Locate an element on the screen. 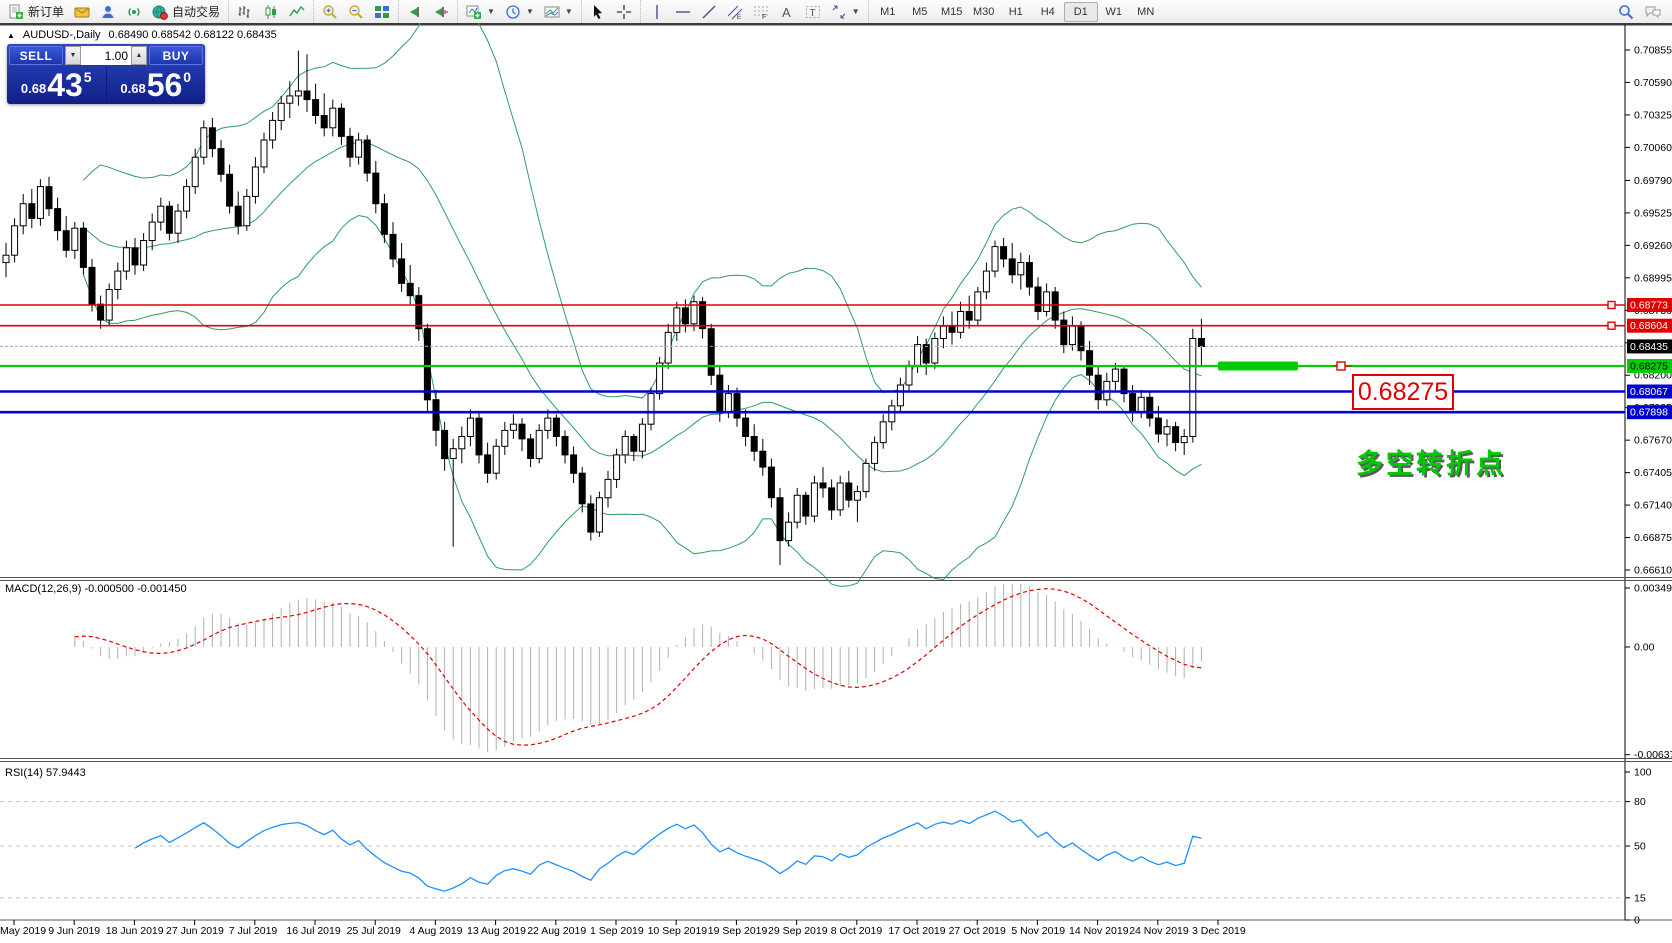  timeframe-button-h1: H1 is located at coordinates (1015, 11).